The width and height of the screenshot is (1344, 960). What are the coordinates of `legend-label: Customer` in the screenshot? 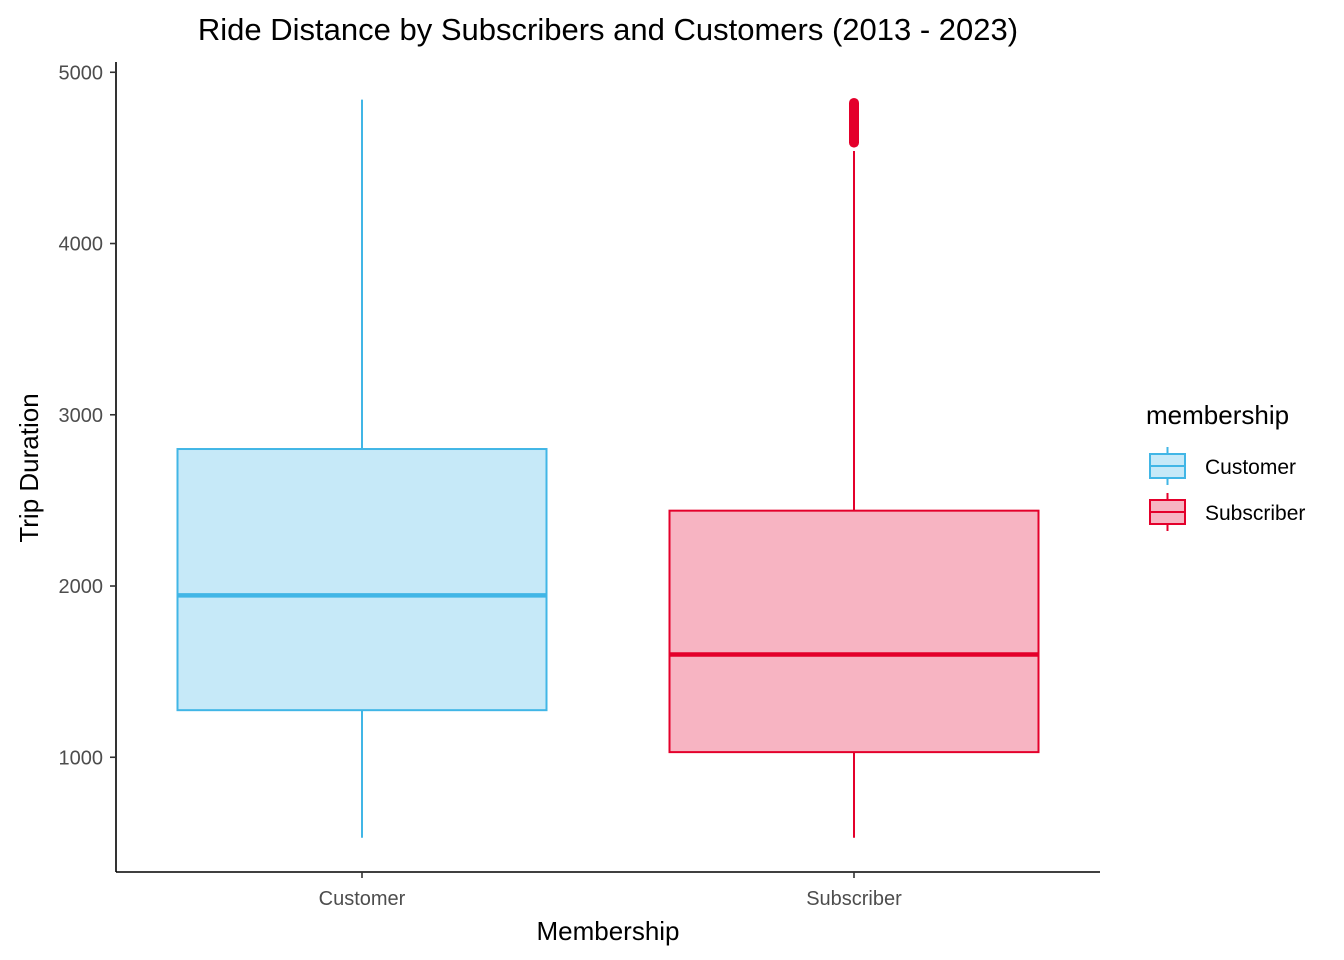 It's located at (1250, 467).